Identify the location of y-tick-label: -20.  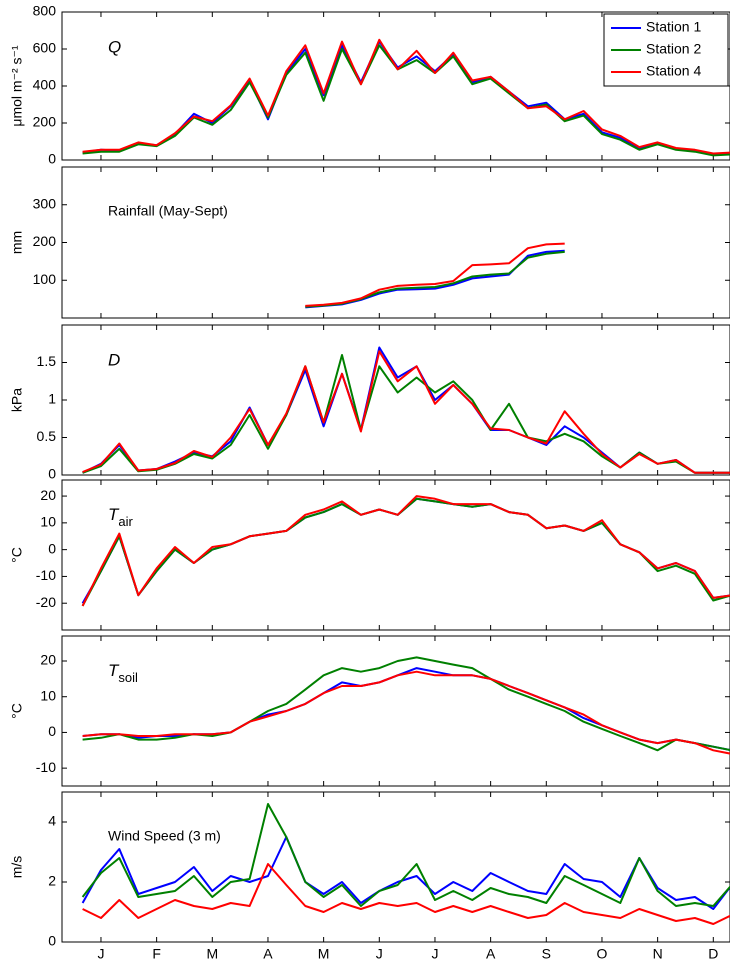
(46, 602).